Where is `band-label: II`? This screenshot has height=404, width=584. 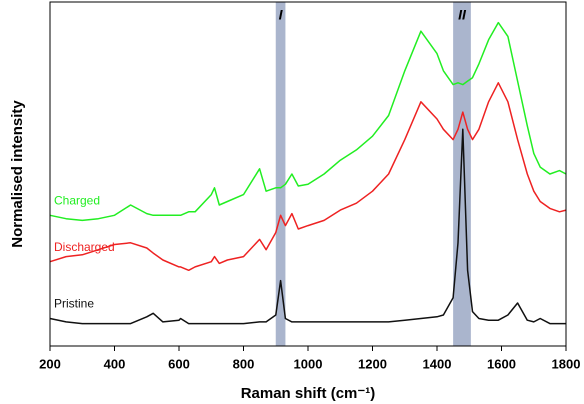
band-label: II is located at coordinates (462, 15).